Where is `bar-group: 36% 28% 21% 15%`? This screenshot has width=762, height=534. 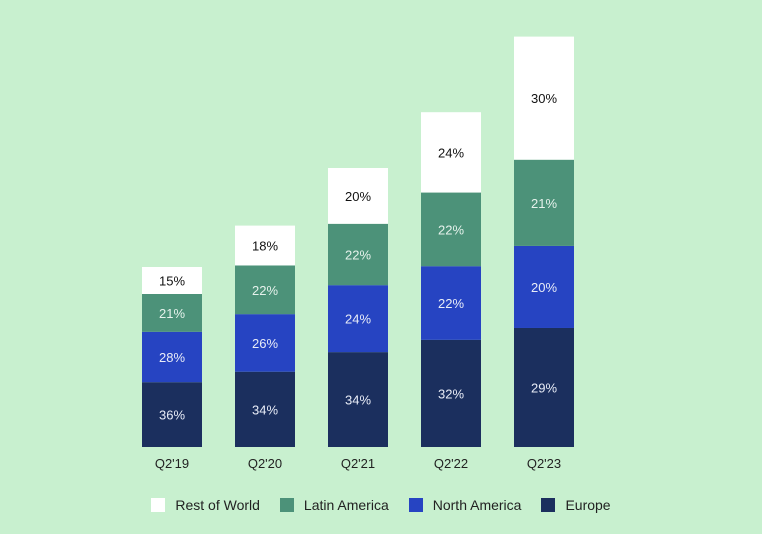
bar-group: 36% 28% 21% 15% is located at coordinates (172, 357).